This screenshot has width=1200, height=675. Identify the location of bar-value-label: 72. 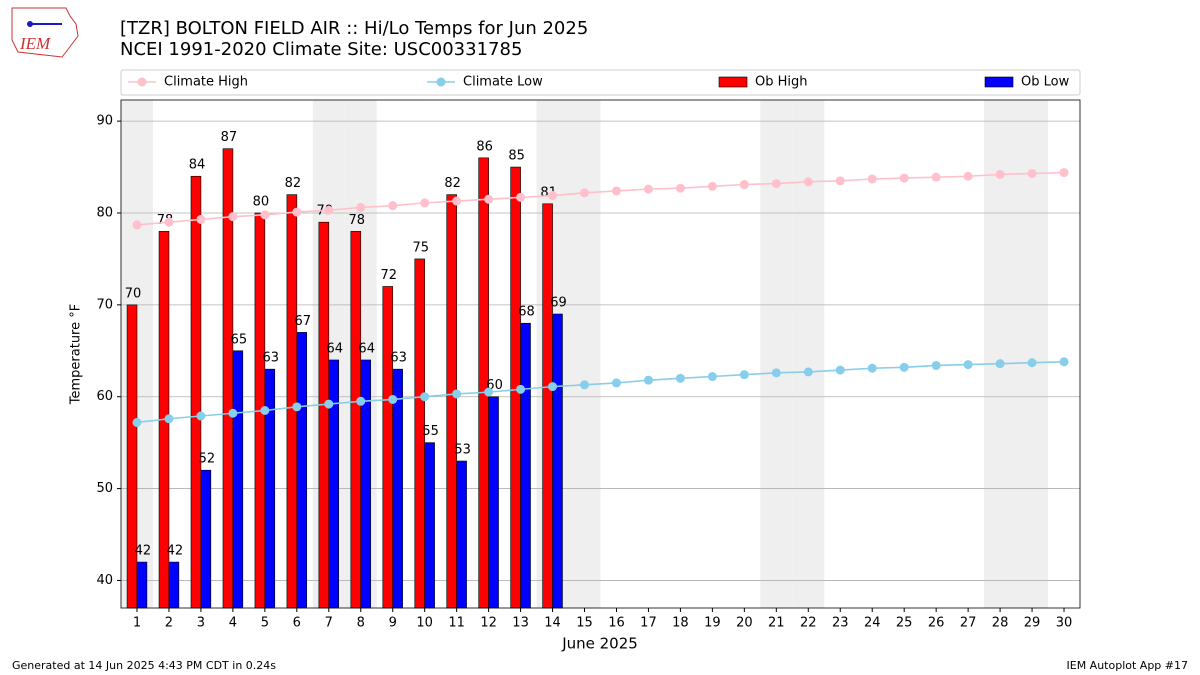
(388, 275).